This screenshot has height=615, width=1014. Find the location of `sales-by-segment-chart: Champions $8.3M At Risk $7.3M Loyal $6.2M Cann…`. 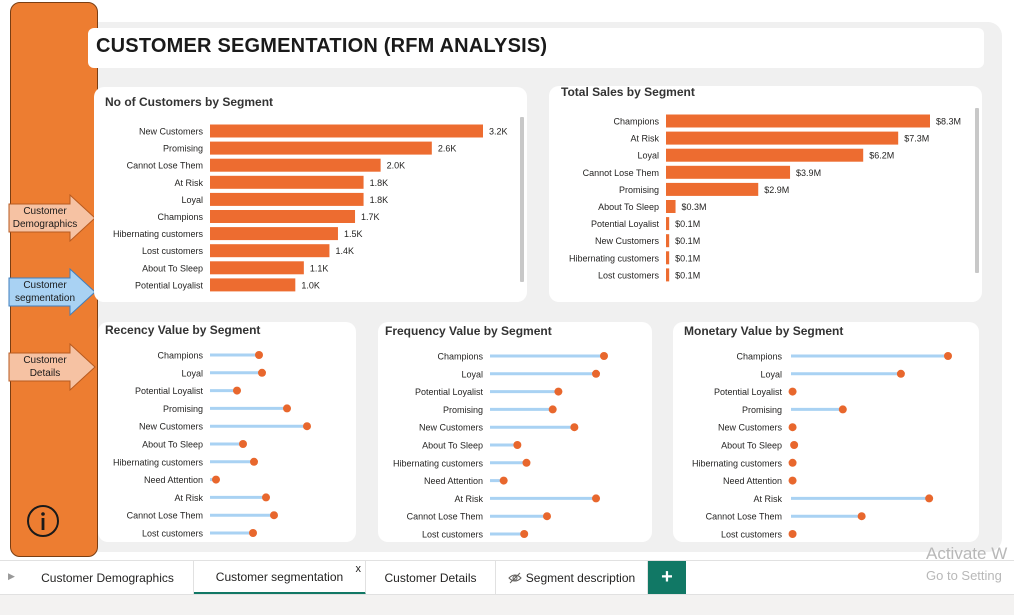

sales-by-segment-chart: Champions $8.3M At Risk $7.3M Loyal $6.2M Cann… is located at coordinates (774, 195).